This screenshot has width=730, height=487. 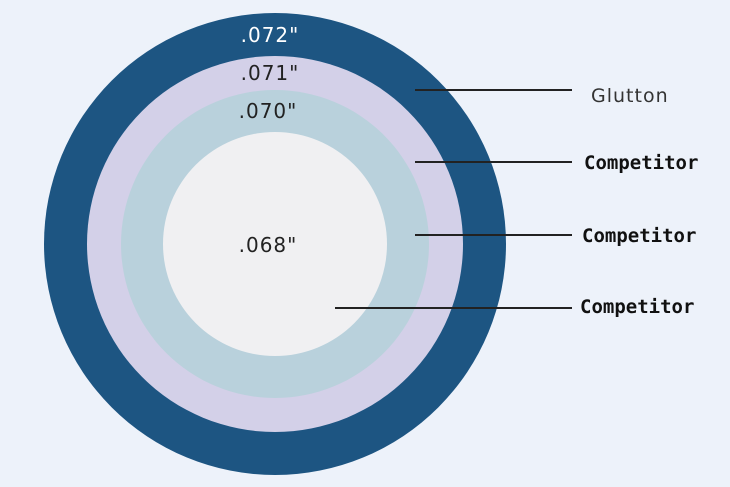 What do you see at coordinates (268, 111) in the screenshot?
I see `size-label-070: .070"` at bounding box center [268, 111].